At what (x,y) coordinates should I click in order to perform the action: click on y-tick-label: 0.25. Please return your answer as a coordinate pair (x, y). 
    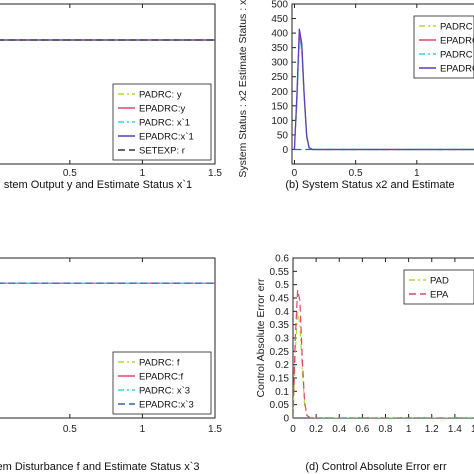
    Looking at the image, I should click on (280, 352).